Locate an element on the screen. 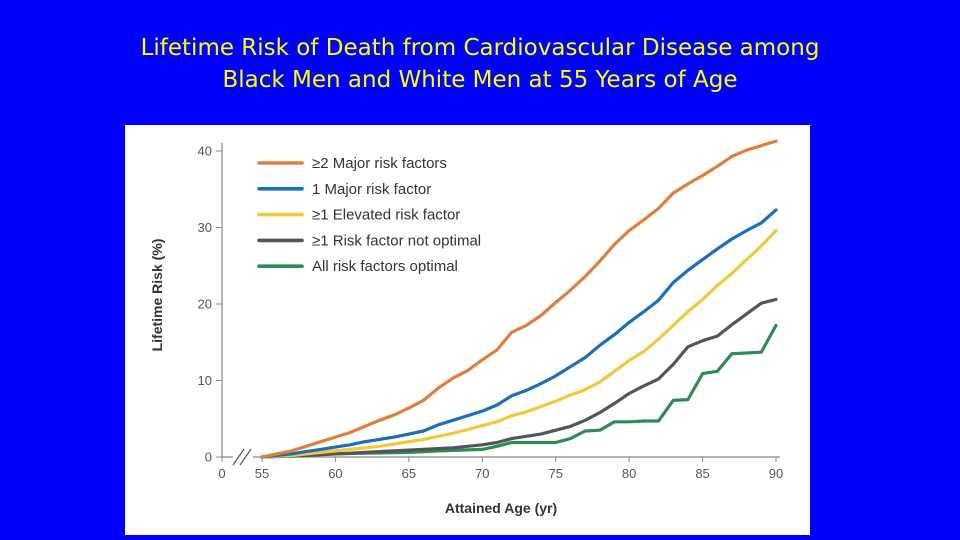 The image size is (960, 540). x-tick-label: 60 is located at coordinates (335, 473).